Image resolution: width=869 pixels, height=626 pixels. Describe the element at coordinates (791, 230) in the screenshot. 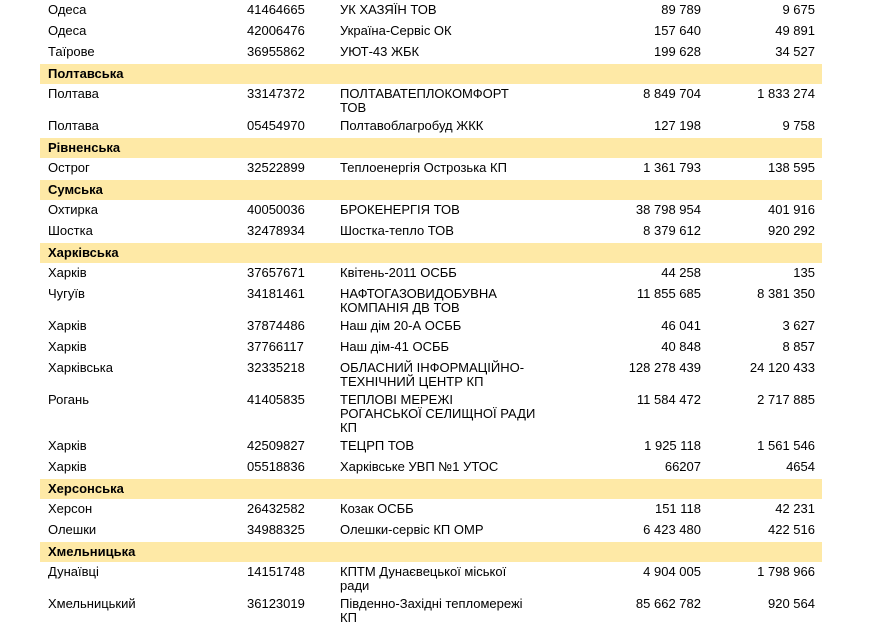

I see `cell-v2: 920 292` at that location.